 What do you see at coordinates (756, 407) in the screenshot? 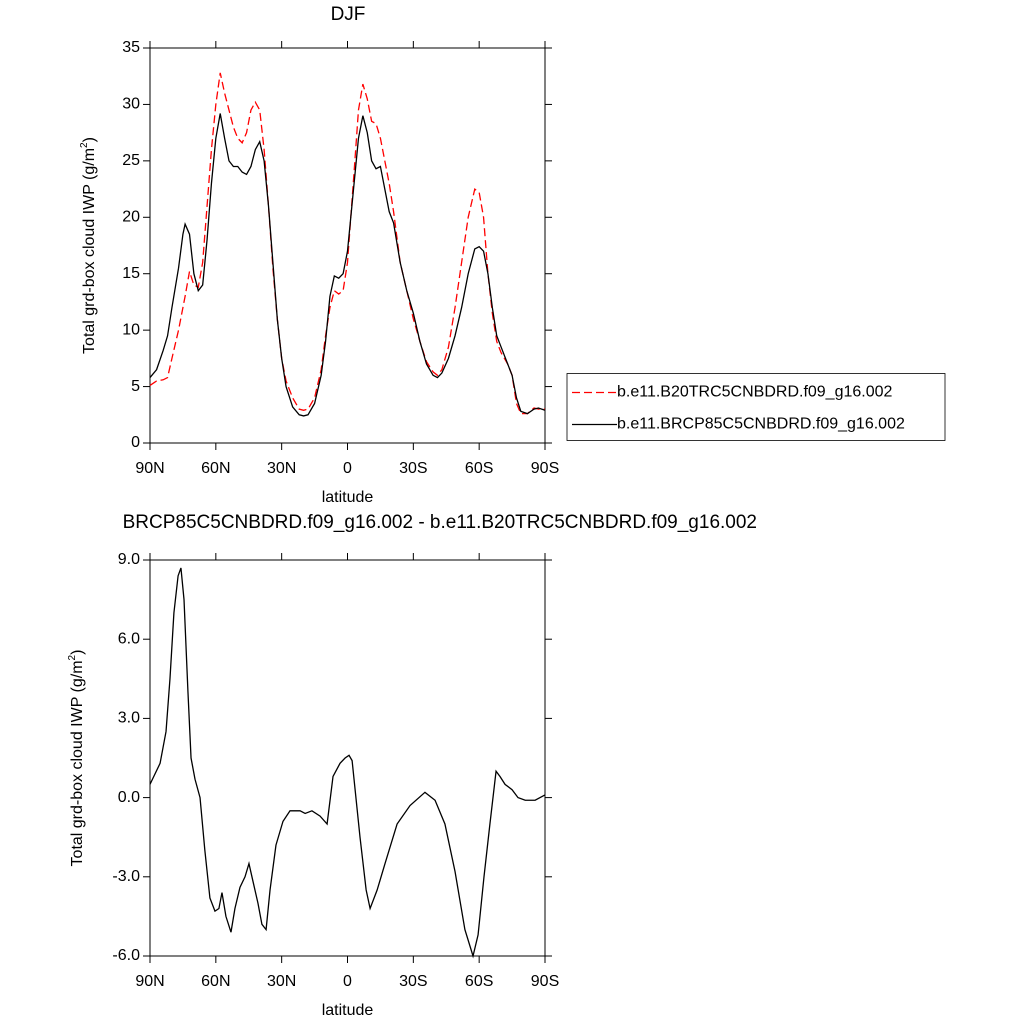
I see `legend-box` at bounding box center [756, 407].